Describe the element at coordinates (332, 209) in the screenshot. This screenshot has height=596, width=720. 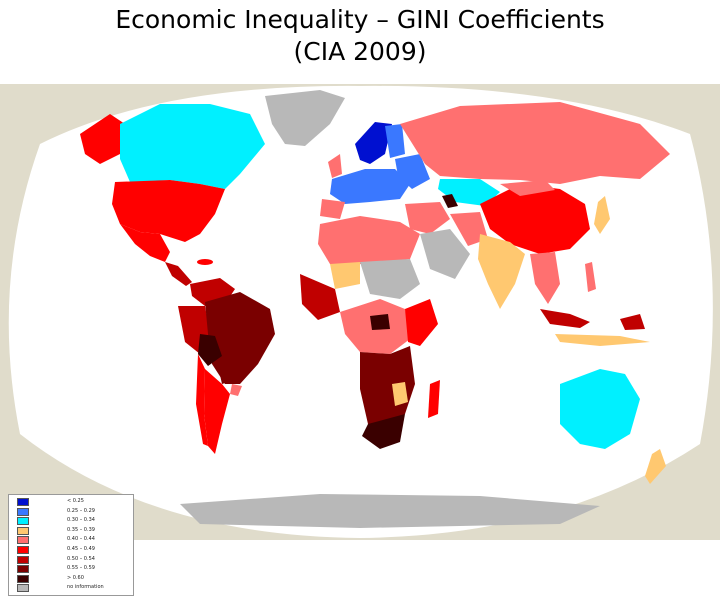
I see `iberia` at that location.